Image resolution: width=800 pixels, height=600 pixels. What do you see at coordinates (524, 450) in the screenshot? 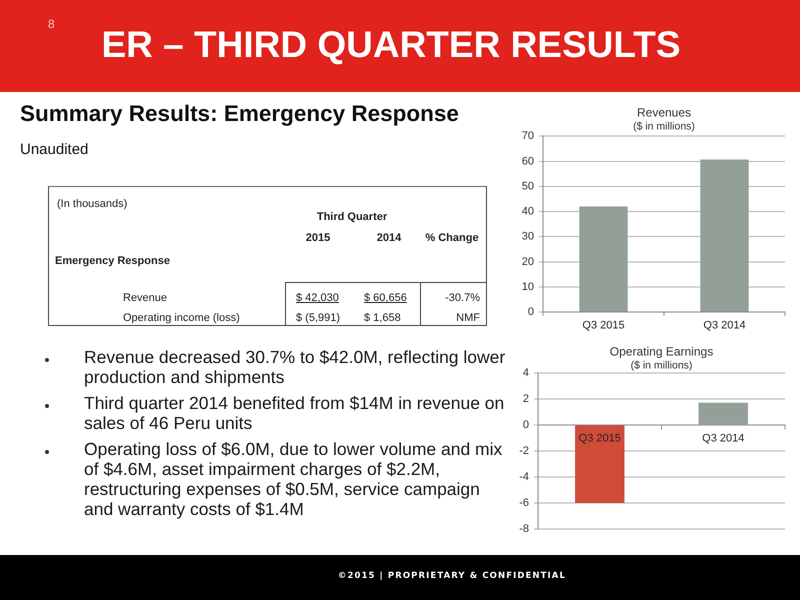
I see `y-tick-label: -2` at bounding box center [524, 450].